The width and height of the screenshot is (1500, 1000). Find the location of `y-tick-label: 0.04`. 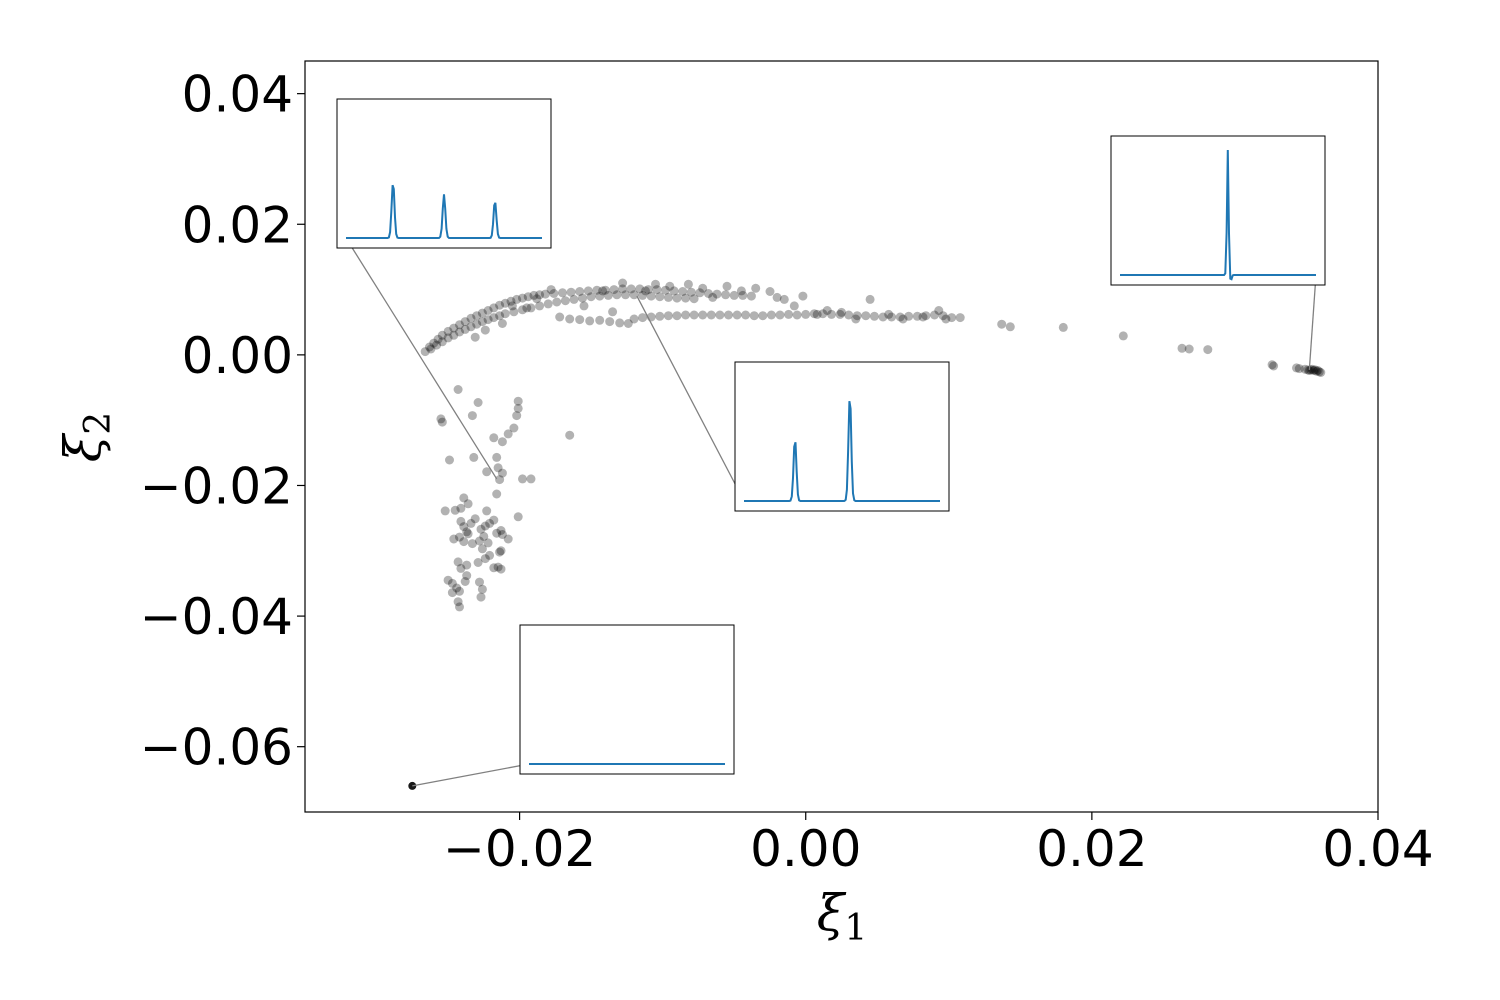

y-tick-label: 0.04 is located at coordinates (237, 95).